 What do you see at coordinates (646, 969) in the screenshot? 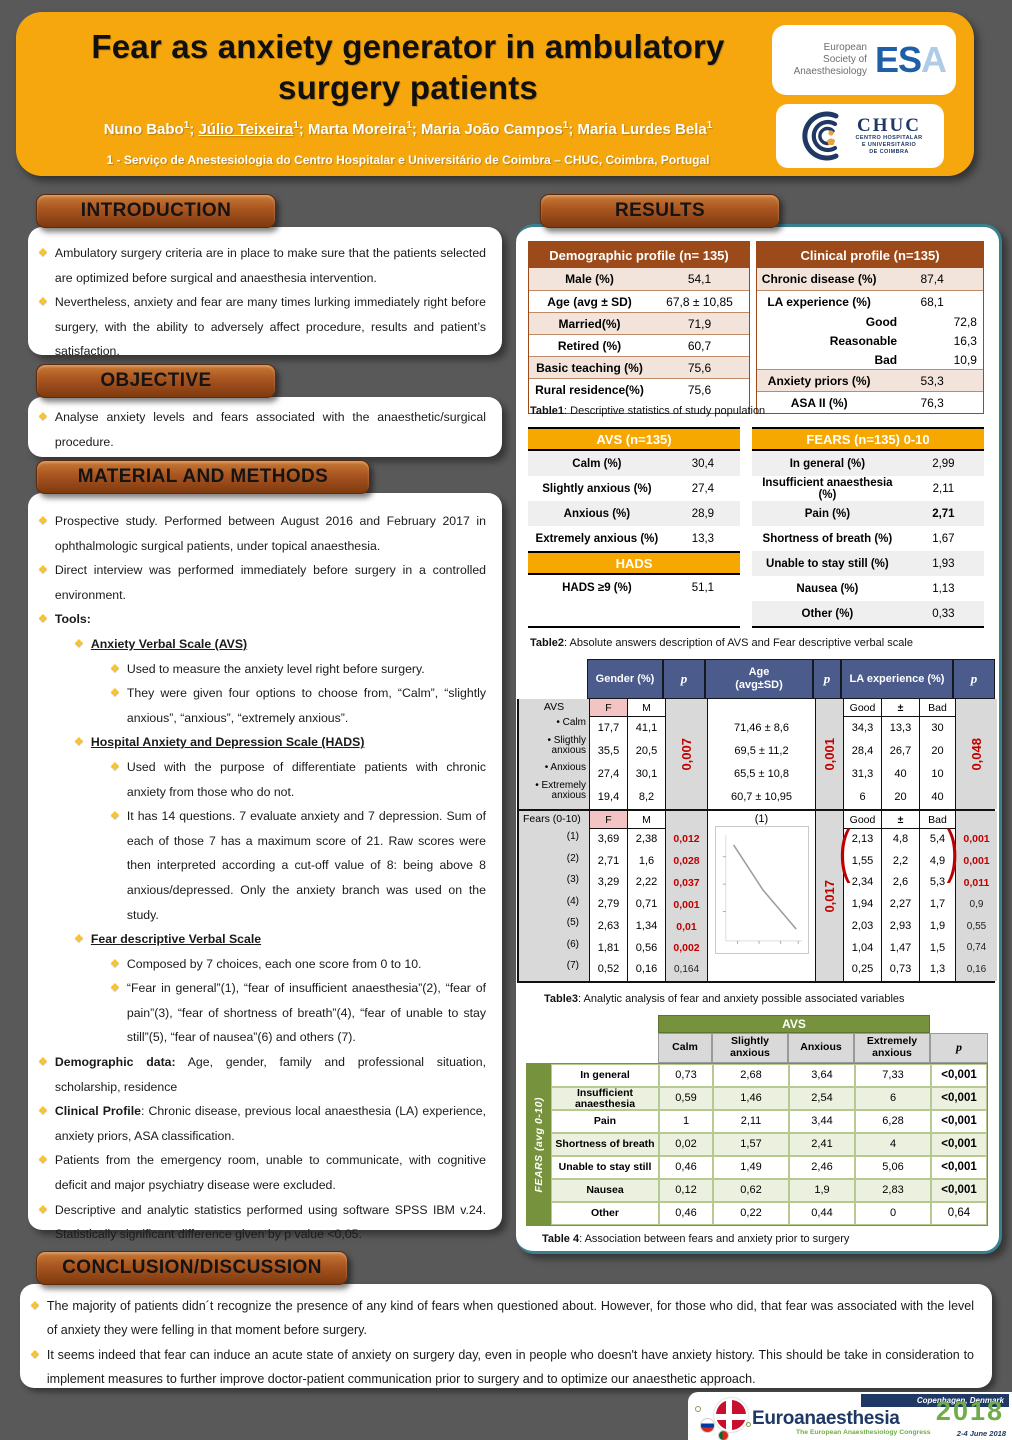
I see `cell: 0,16` at bounding box center [646, 969].